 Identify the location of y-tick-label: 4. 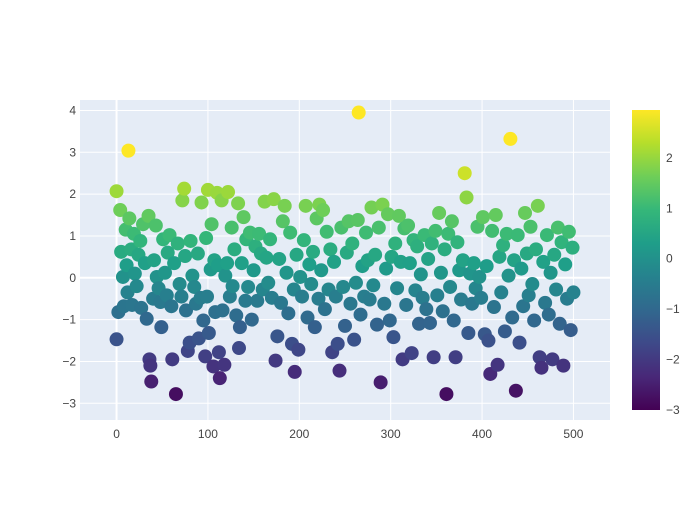
(72, 110).